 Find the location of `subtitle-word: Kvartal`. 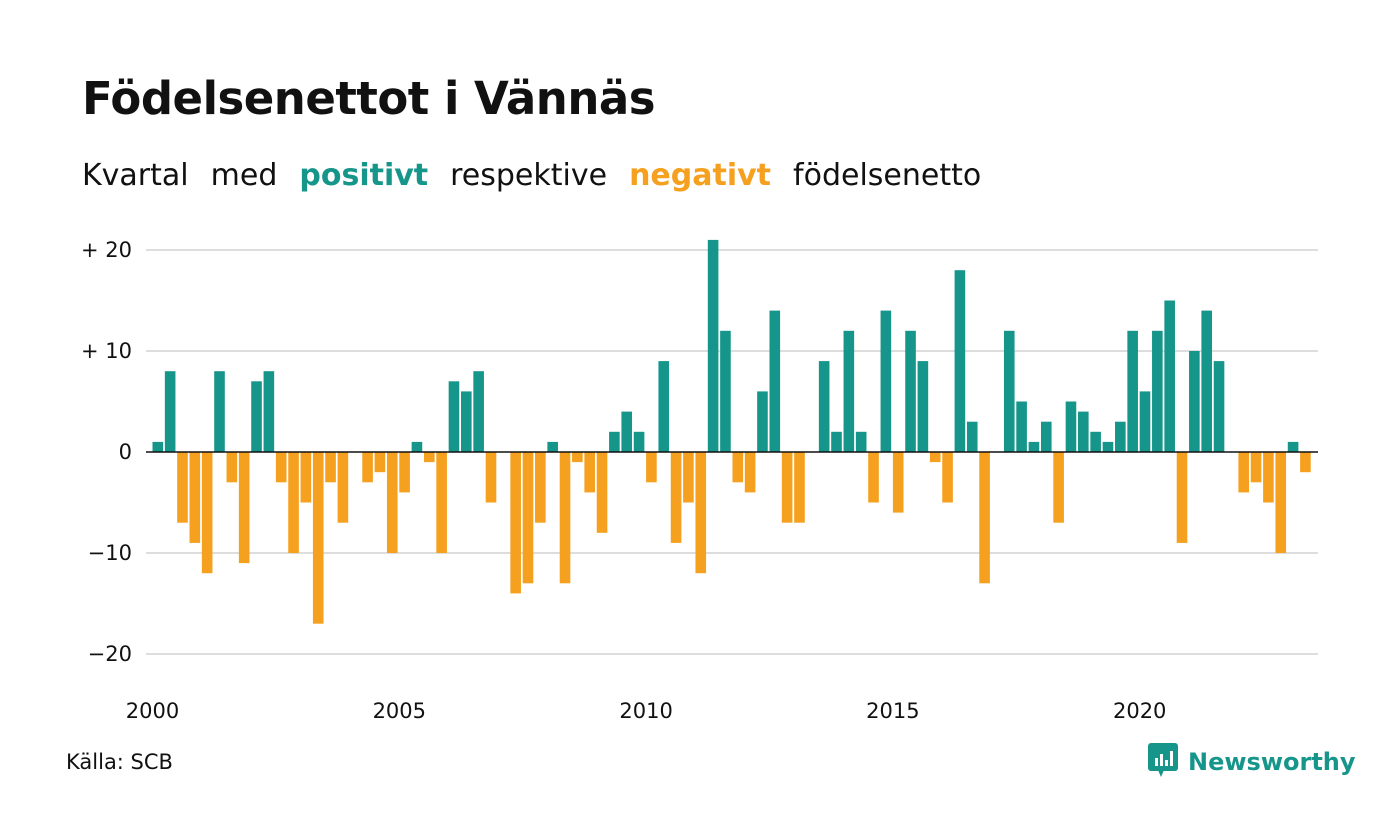

subtitle-word: Kvartal is located at coordinates (135, 175).